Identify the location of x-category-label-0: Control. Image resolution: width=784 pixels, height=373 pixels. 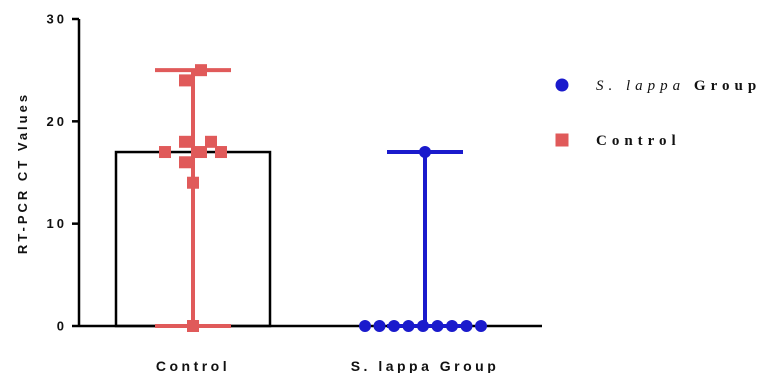
(193, 365).